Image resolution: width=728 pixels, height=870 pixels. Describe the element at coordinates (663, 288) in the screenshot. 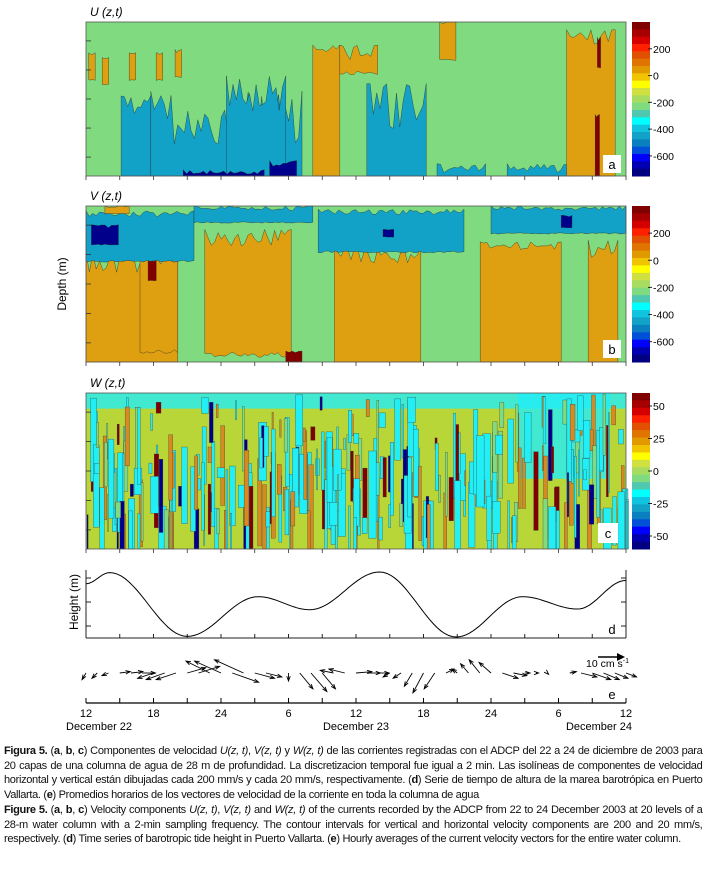

I see `colorbar-tick-label: -200` at that location.